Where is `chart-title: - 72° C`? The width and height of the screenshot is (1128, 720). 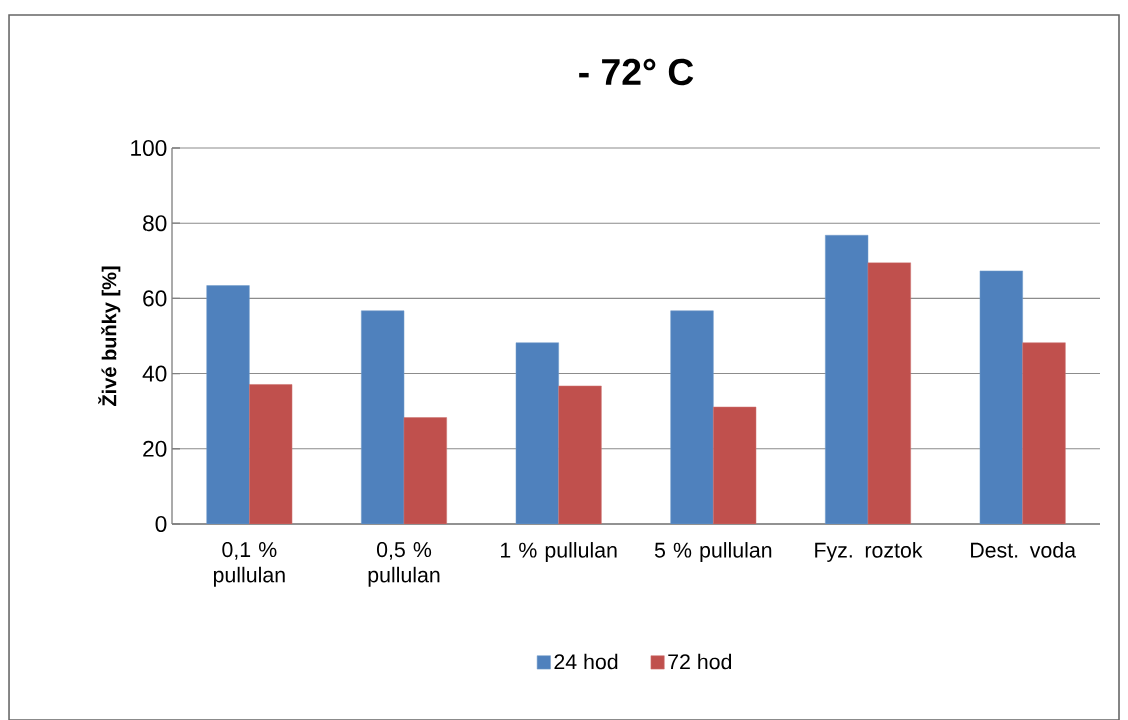
chart-title: - 72° C is located at coordinates (636, 72).